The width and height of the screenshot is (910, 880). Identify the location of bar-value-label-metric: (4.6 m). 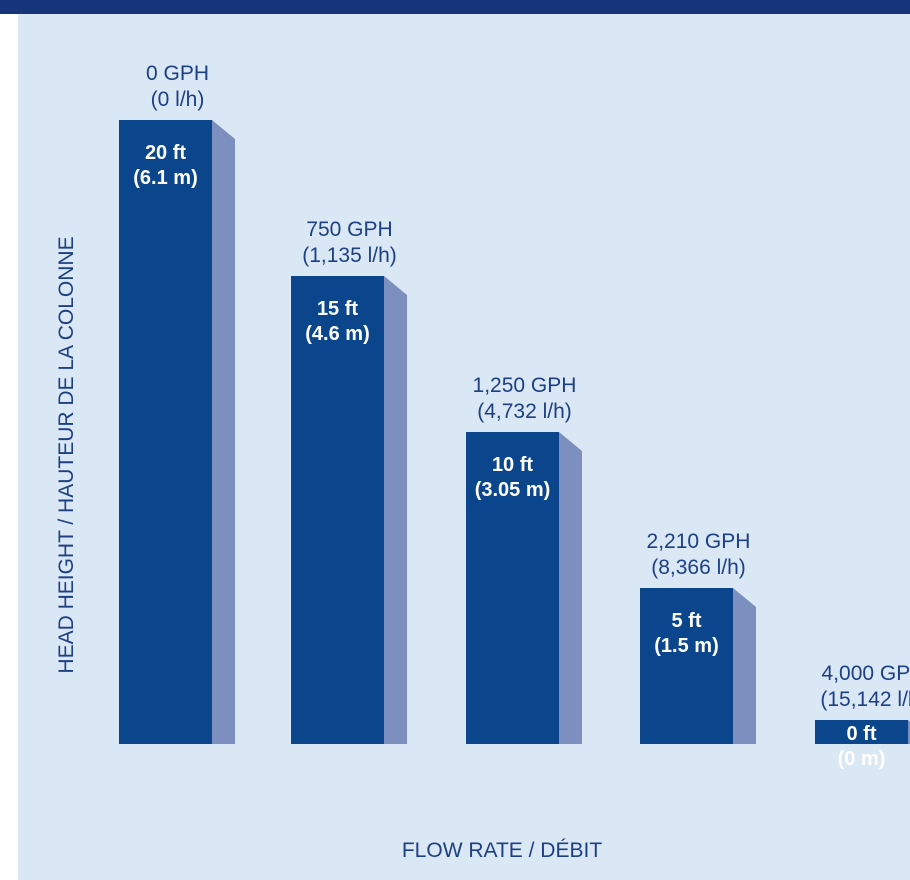
(337, 334).